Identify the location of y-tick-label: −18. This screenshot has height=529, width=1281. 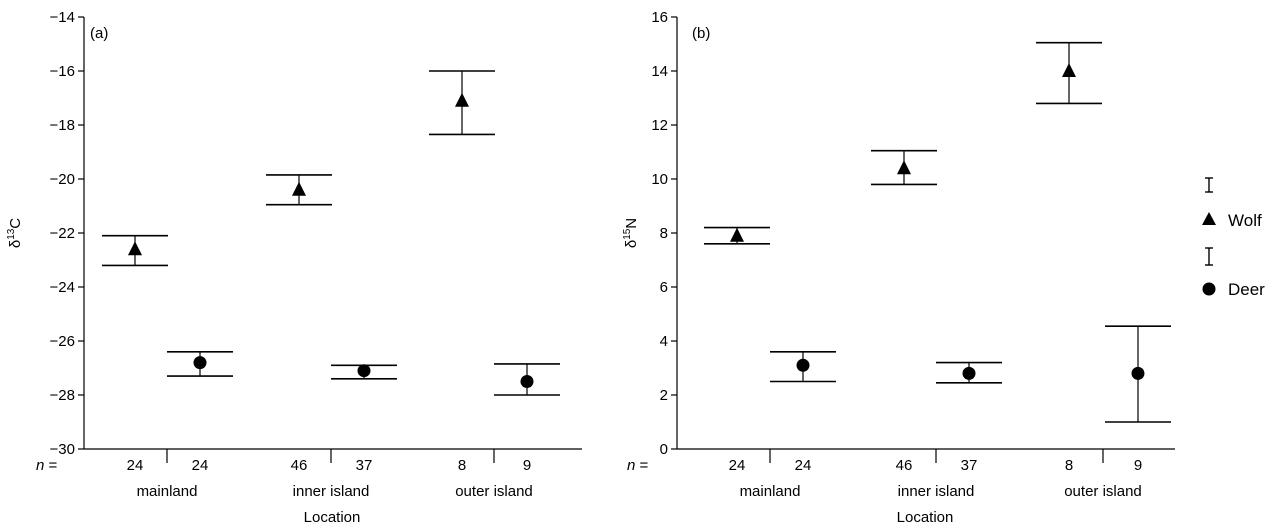
(62, 125).